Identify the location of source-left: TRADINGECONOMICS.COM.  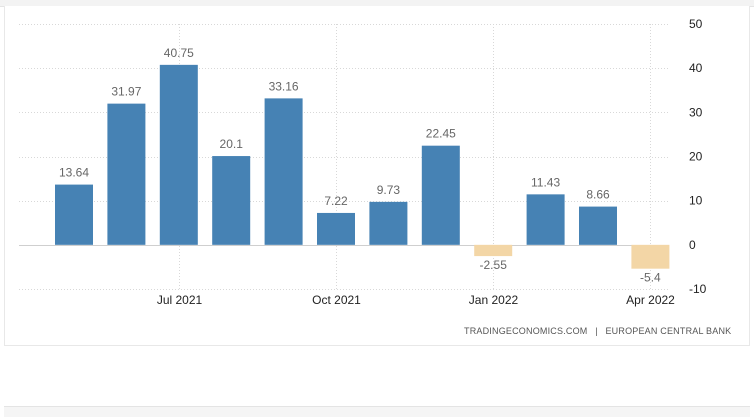
(526, 331).